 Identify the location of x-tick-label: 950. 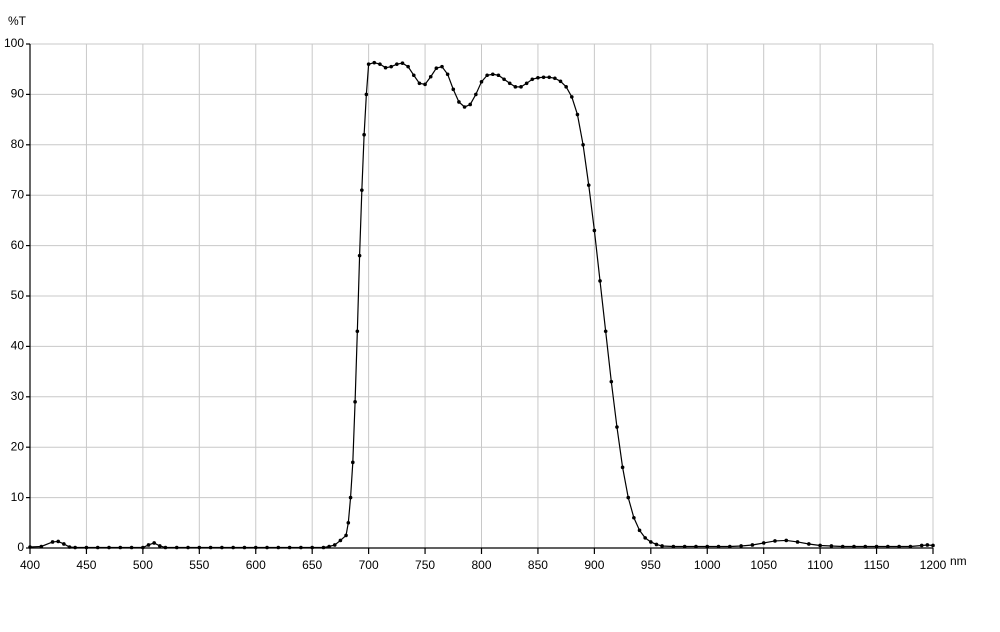
(651, 565).